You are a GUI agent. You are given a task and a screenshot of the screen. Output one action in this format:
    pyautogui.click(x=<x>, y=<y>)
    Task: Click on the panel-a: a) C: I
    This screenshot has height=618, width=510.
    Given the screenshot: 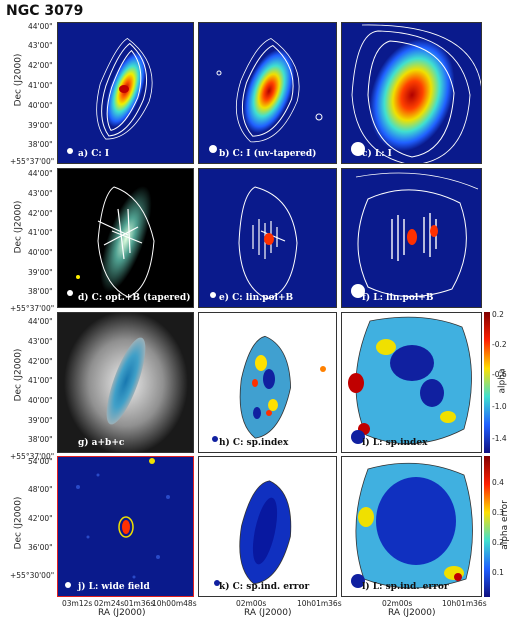 What is the action you would take?
    pyautogui.click(x=125, y=93)
    